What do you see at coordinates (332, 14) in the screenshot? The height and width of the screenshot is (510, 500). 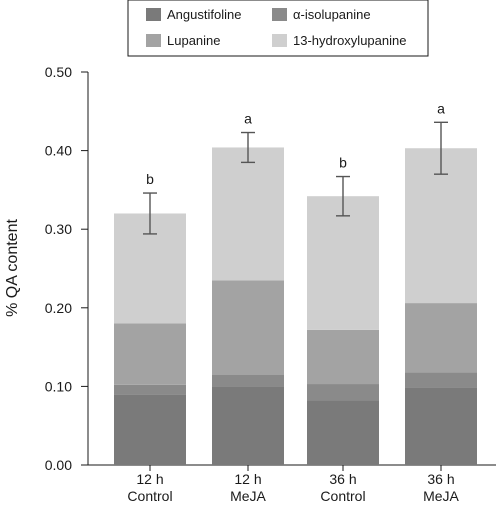 I see `legend-label: α-isolupanine` at bounding box center [332, 14].